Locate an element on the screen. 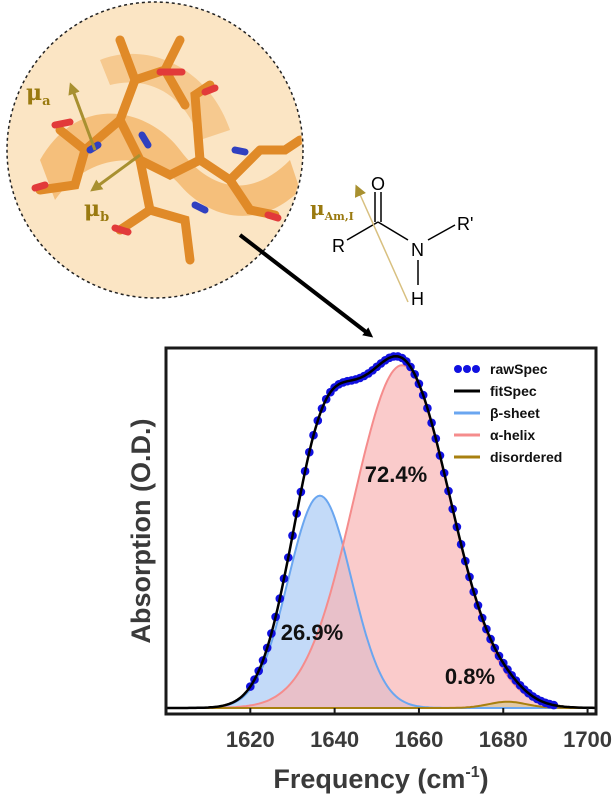  amide-molecule-diagram: O R N R' H μAm,I is located at coordinates (391, 241).